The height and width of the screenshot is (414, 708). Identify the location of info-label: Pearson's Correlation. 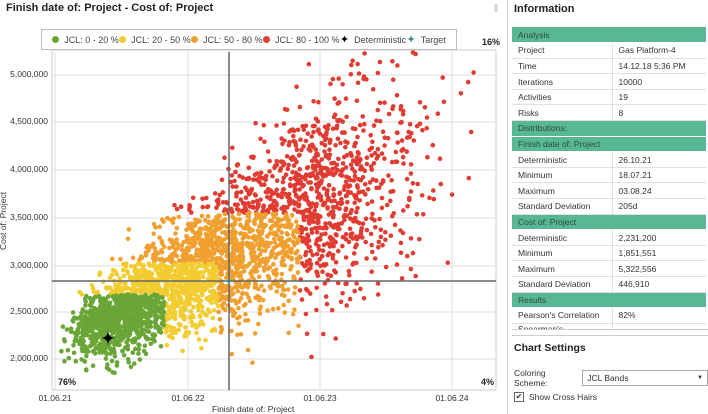
(562, 315).